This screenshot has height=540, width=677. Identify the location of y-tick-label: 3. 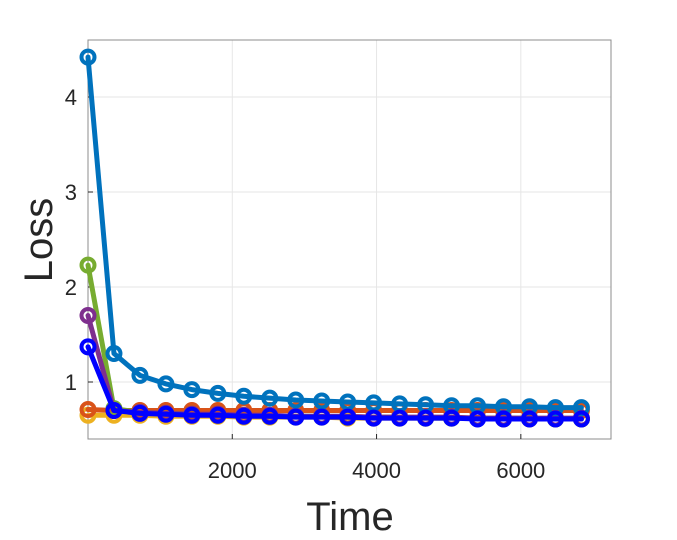
(71, 192).